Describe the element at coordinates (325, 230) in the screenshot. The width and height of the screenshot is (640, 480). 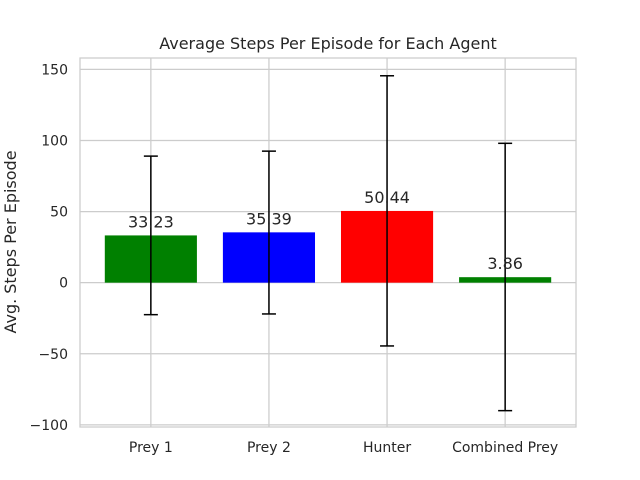
I see `data-labels: 33.23 35.39 50.44 3.86` at that location.